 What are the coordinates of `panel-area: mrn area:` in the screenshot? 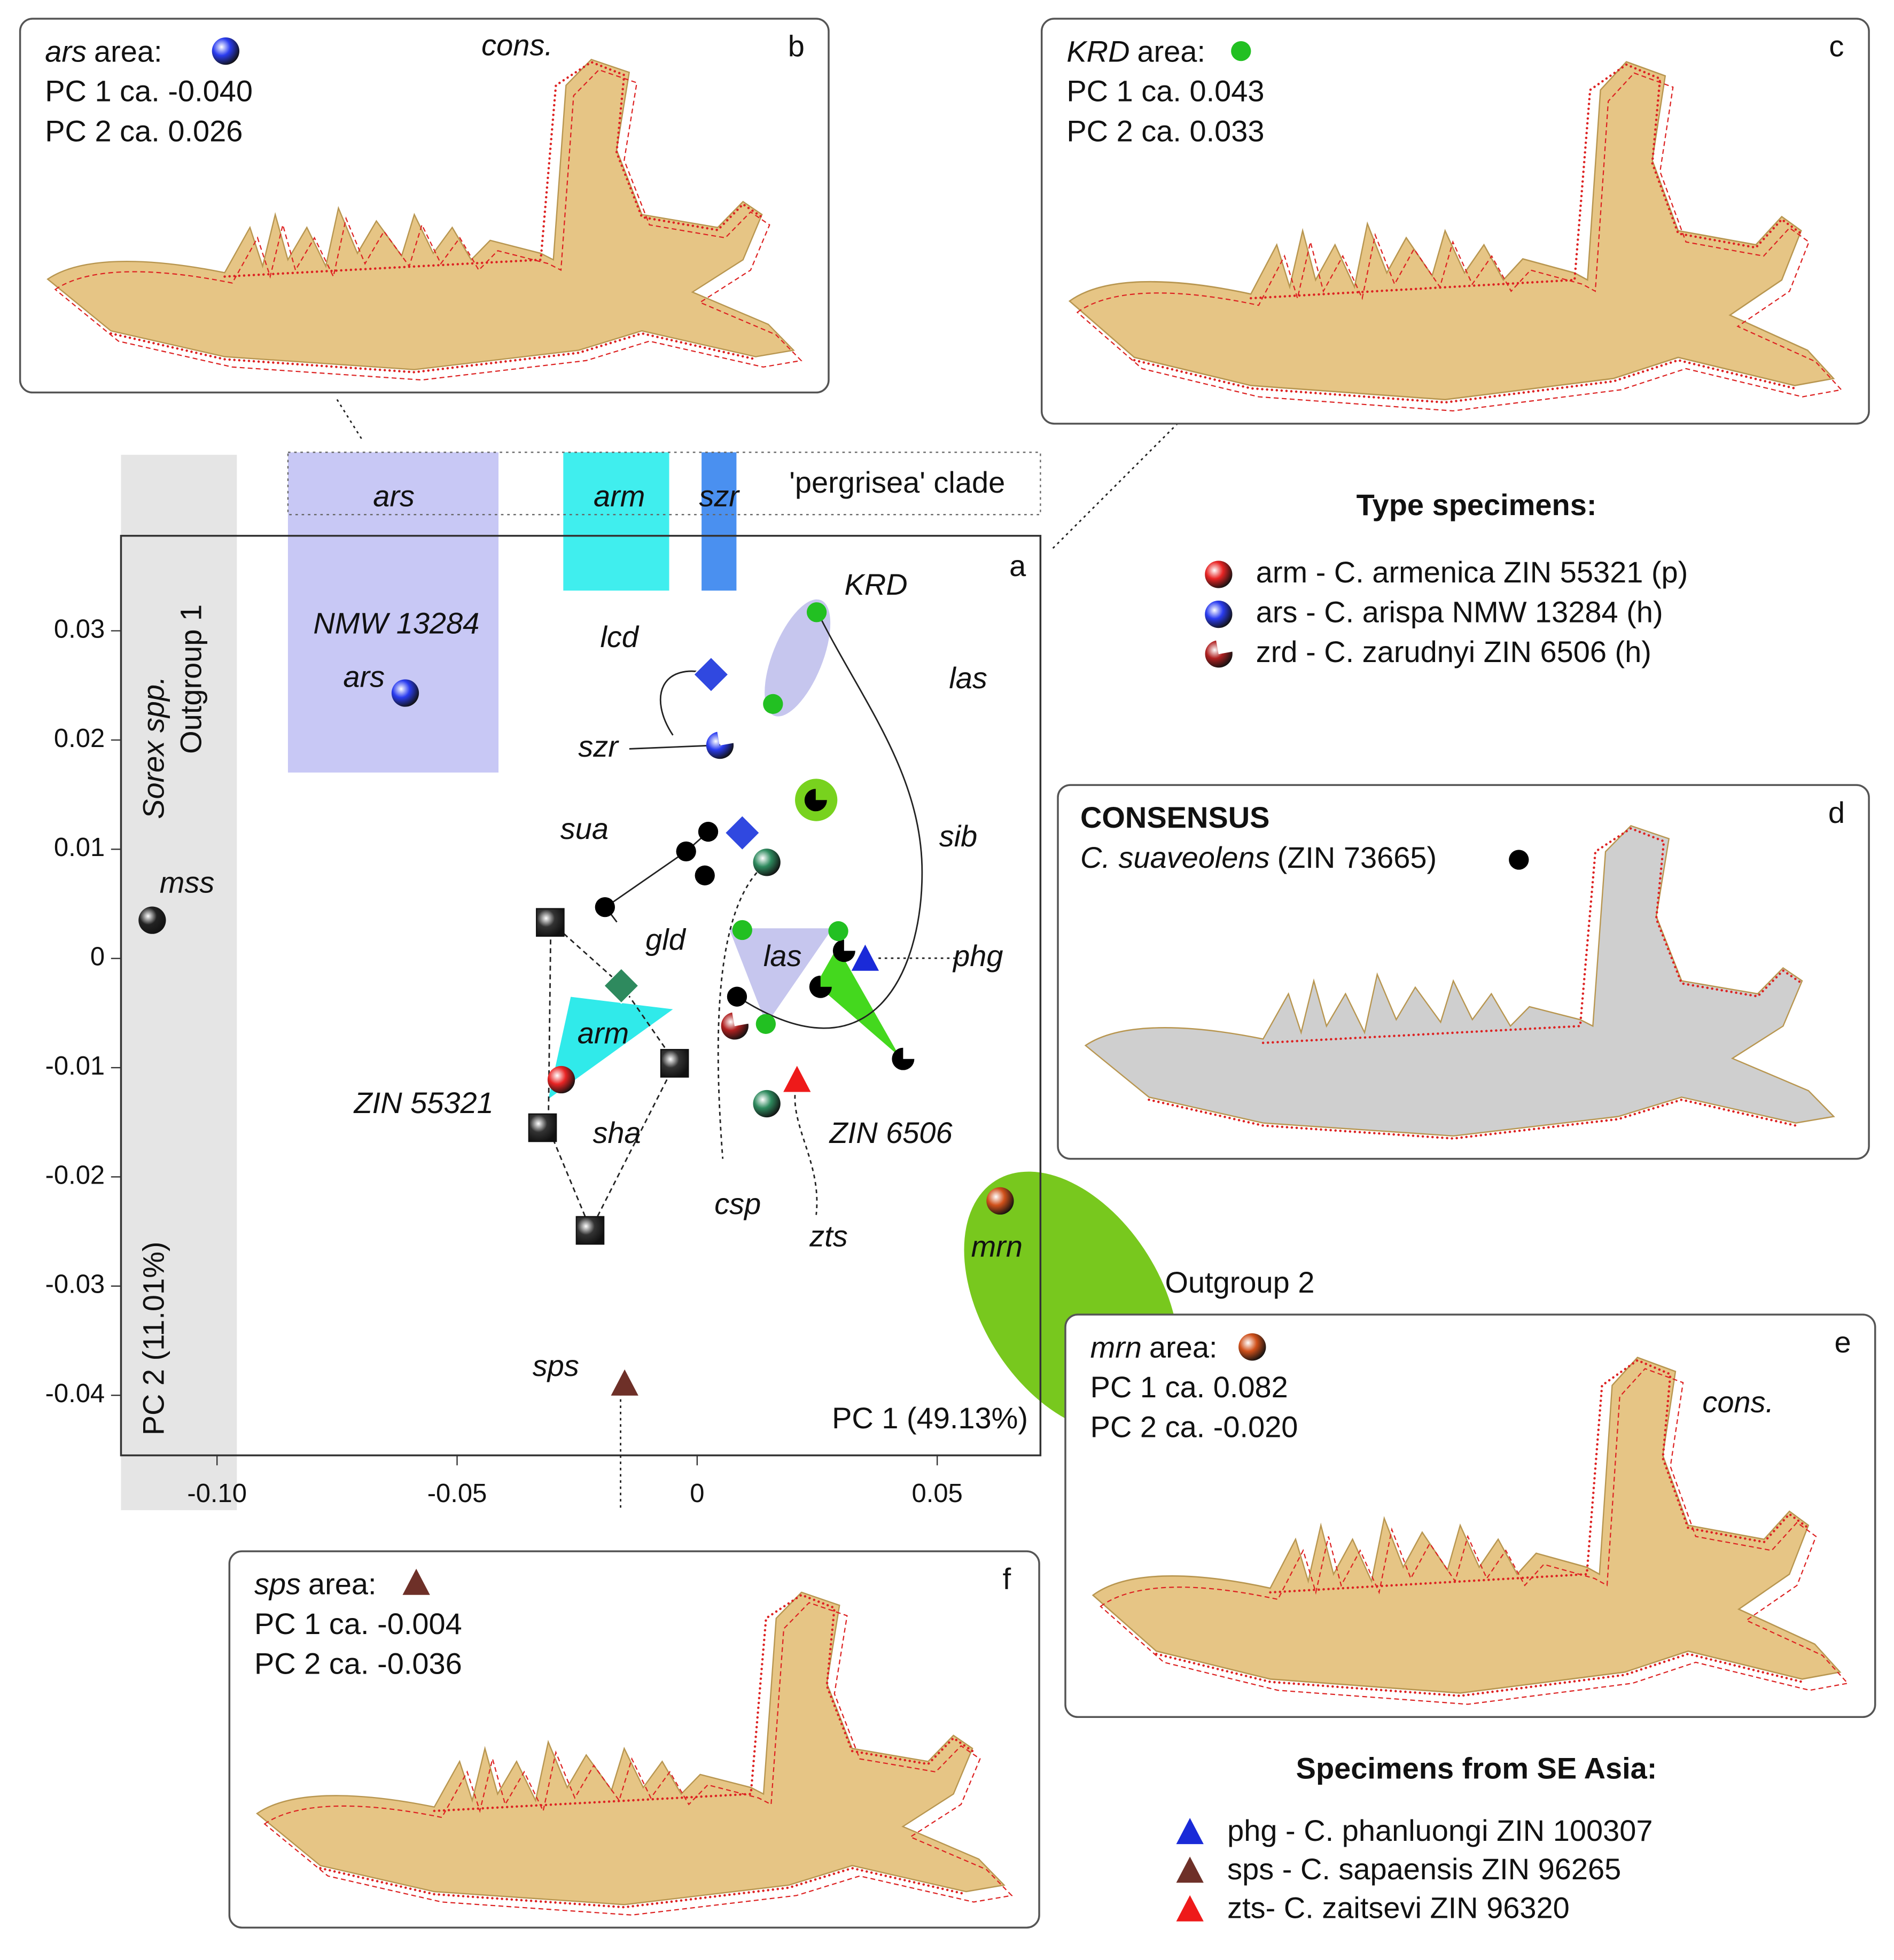 It's located at (1154, 1347).